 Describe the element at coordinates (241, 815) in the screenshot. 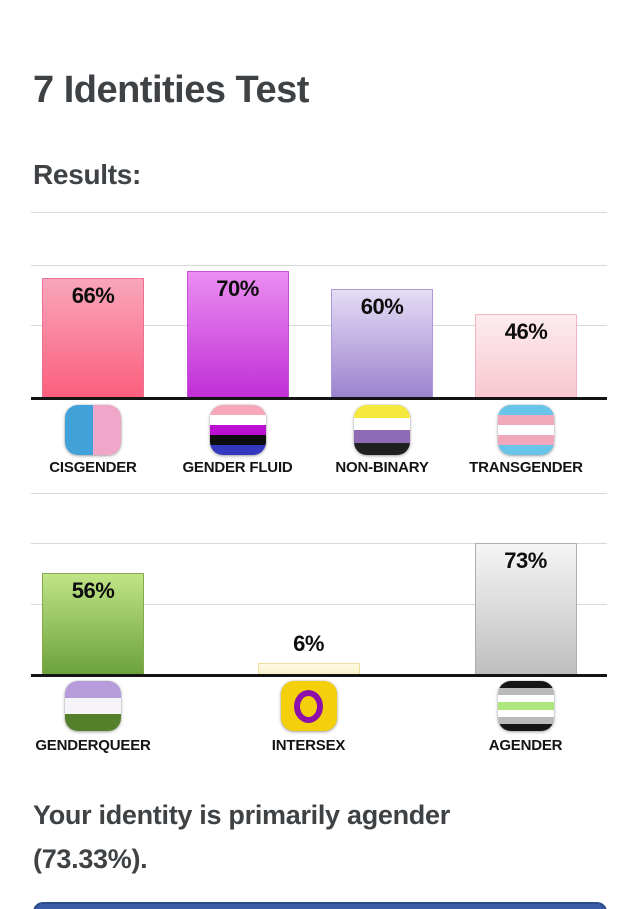

I see `summary-line-1: Your identity is primarily agender` at that location.